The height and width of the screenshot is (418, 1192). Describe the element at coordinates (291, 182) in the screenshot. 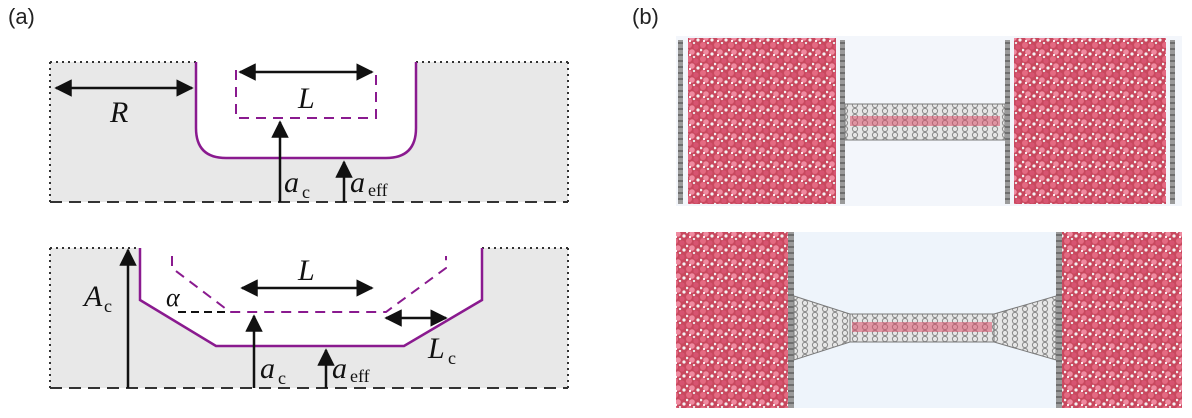

I see `top-ac-label: a` at that location.